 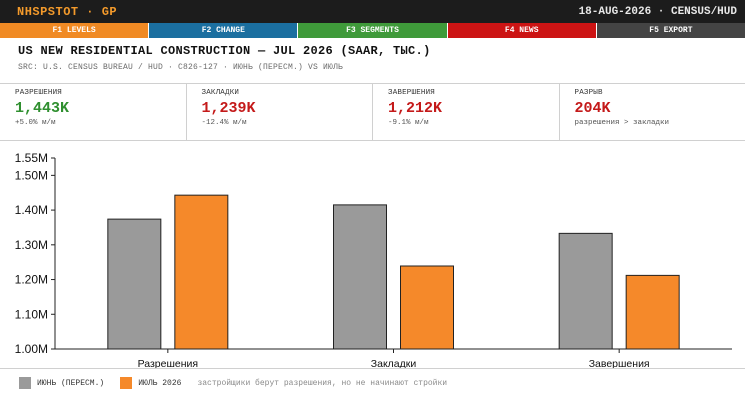 I want to click on kpi-change: разрешения > закладки, so click(x=622, y=123).